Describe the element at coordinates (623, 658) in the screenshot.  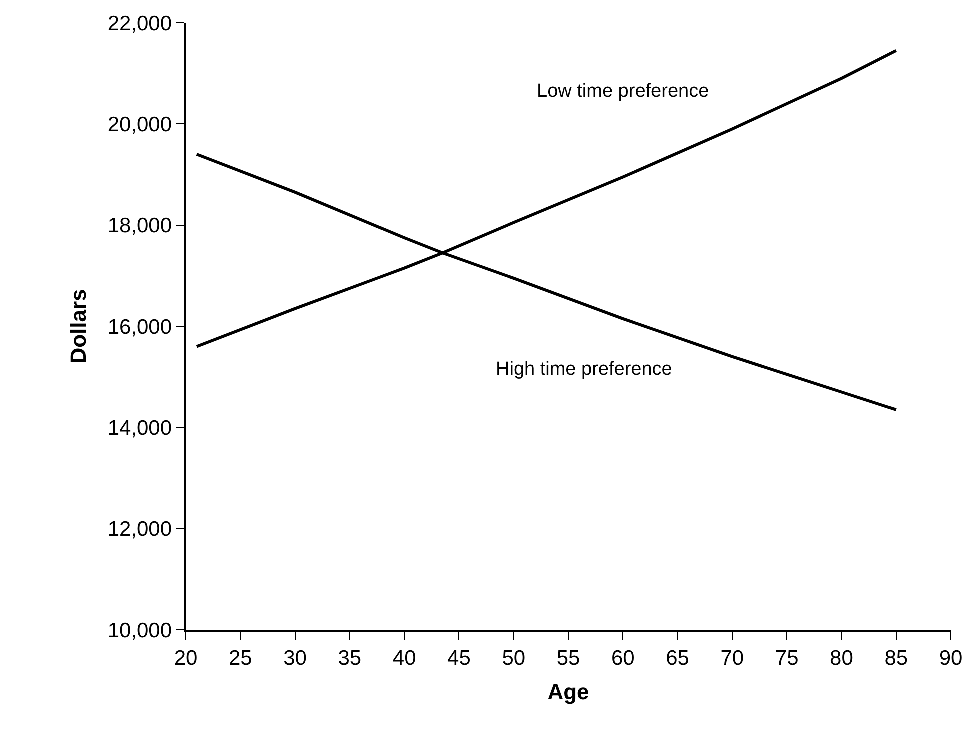
I see `x-tick-label: 60` at that location.